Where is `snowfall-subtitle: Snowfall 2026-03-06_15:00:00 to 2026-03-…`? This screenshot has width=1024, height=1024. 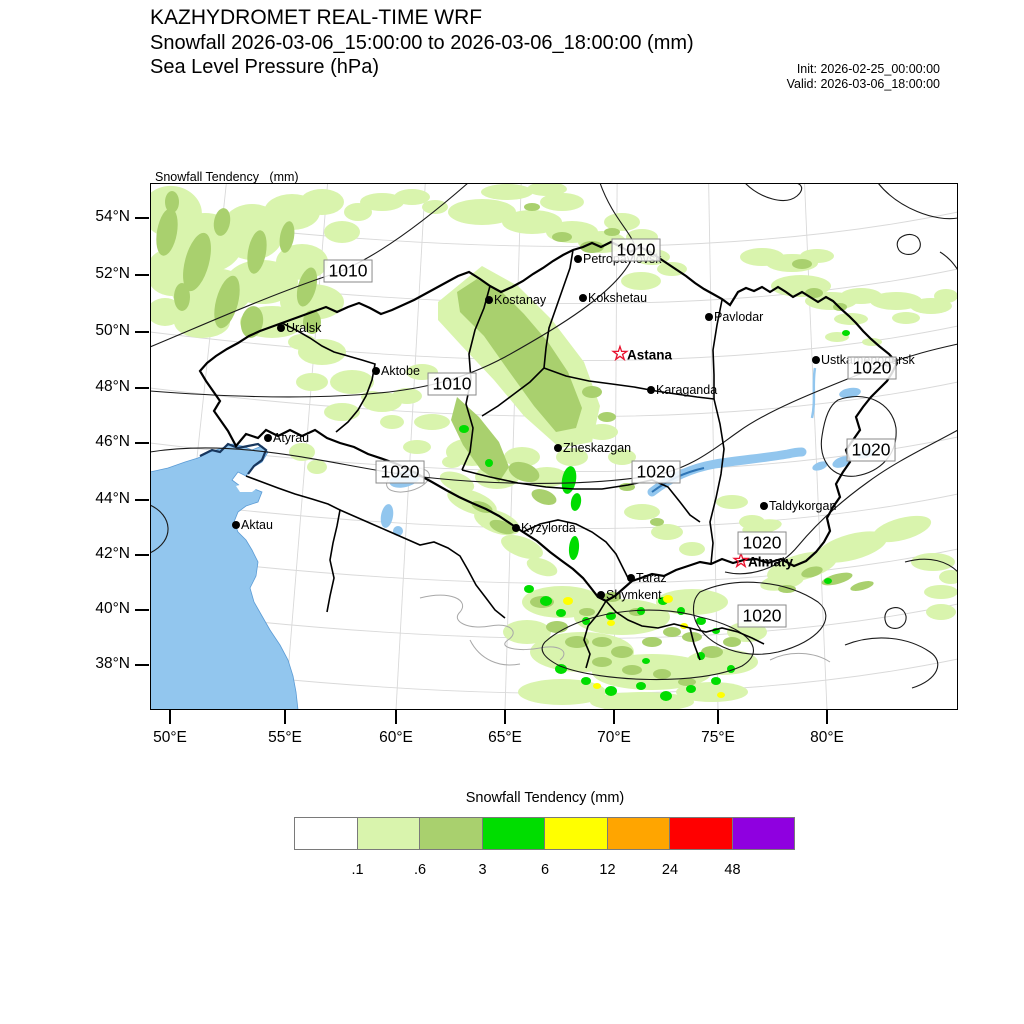 snowfall-subtitle: Snowfall 2026-03-06_15:00:00 to 2026-03-… is located at coordinates (422, 43).